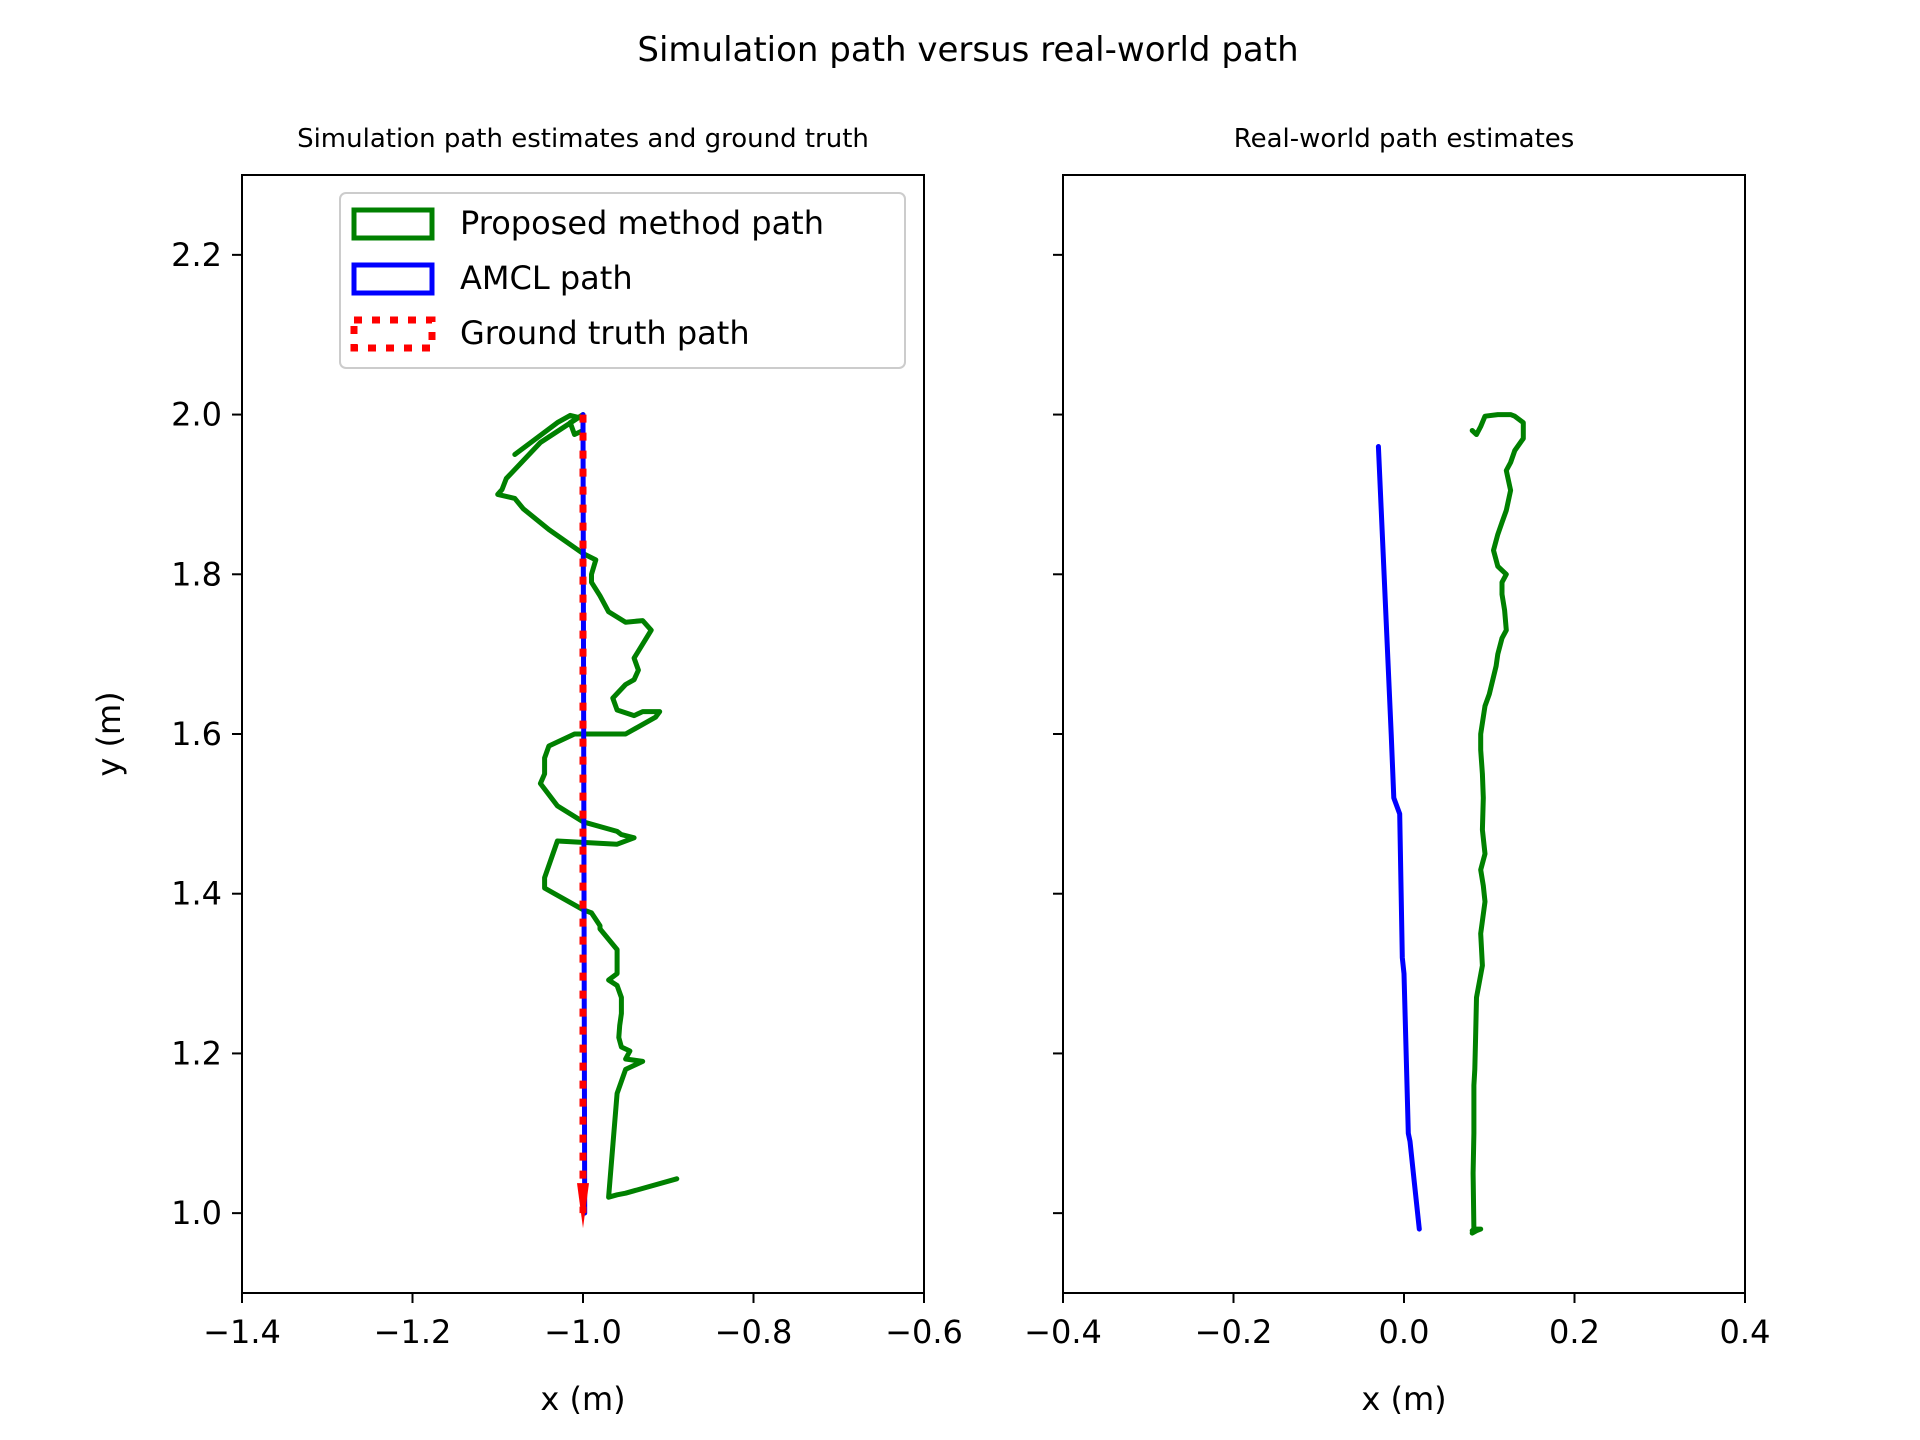 The height and width of the screenshot is (1440, 1920). What do you see at coordinates (196, 1053) in the screenshot?
I see `y-tick-label: 1.2` at bounding box center [196, 1053].